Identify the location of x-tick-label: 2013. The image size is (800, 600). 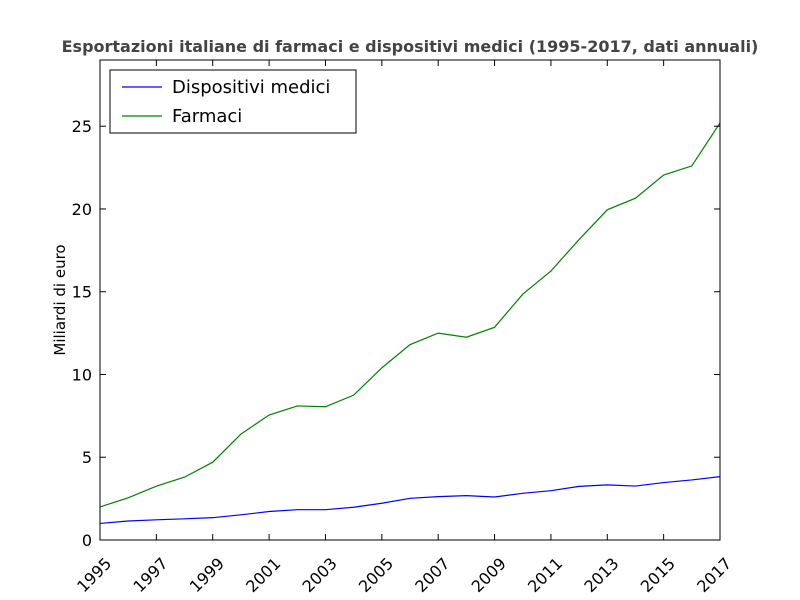
(601, 575).